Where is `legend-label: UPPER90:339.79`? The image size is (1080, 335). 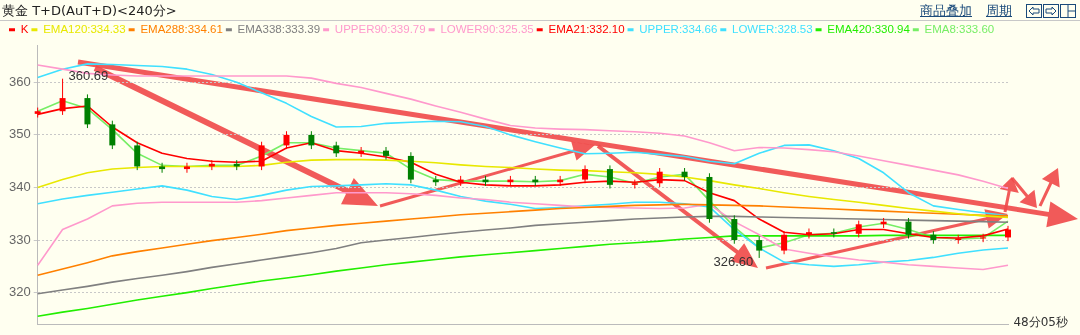
legend-label: UPPER90:339.79 is located at coordinates (380, 28).